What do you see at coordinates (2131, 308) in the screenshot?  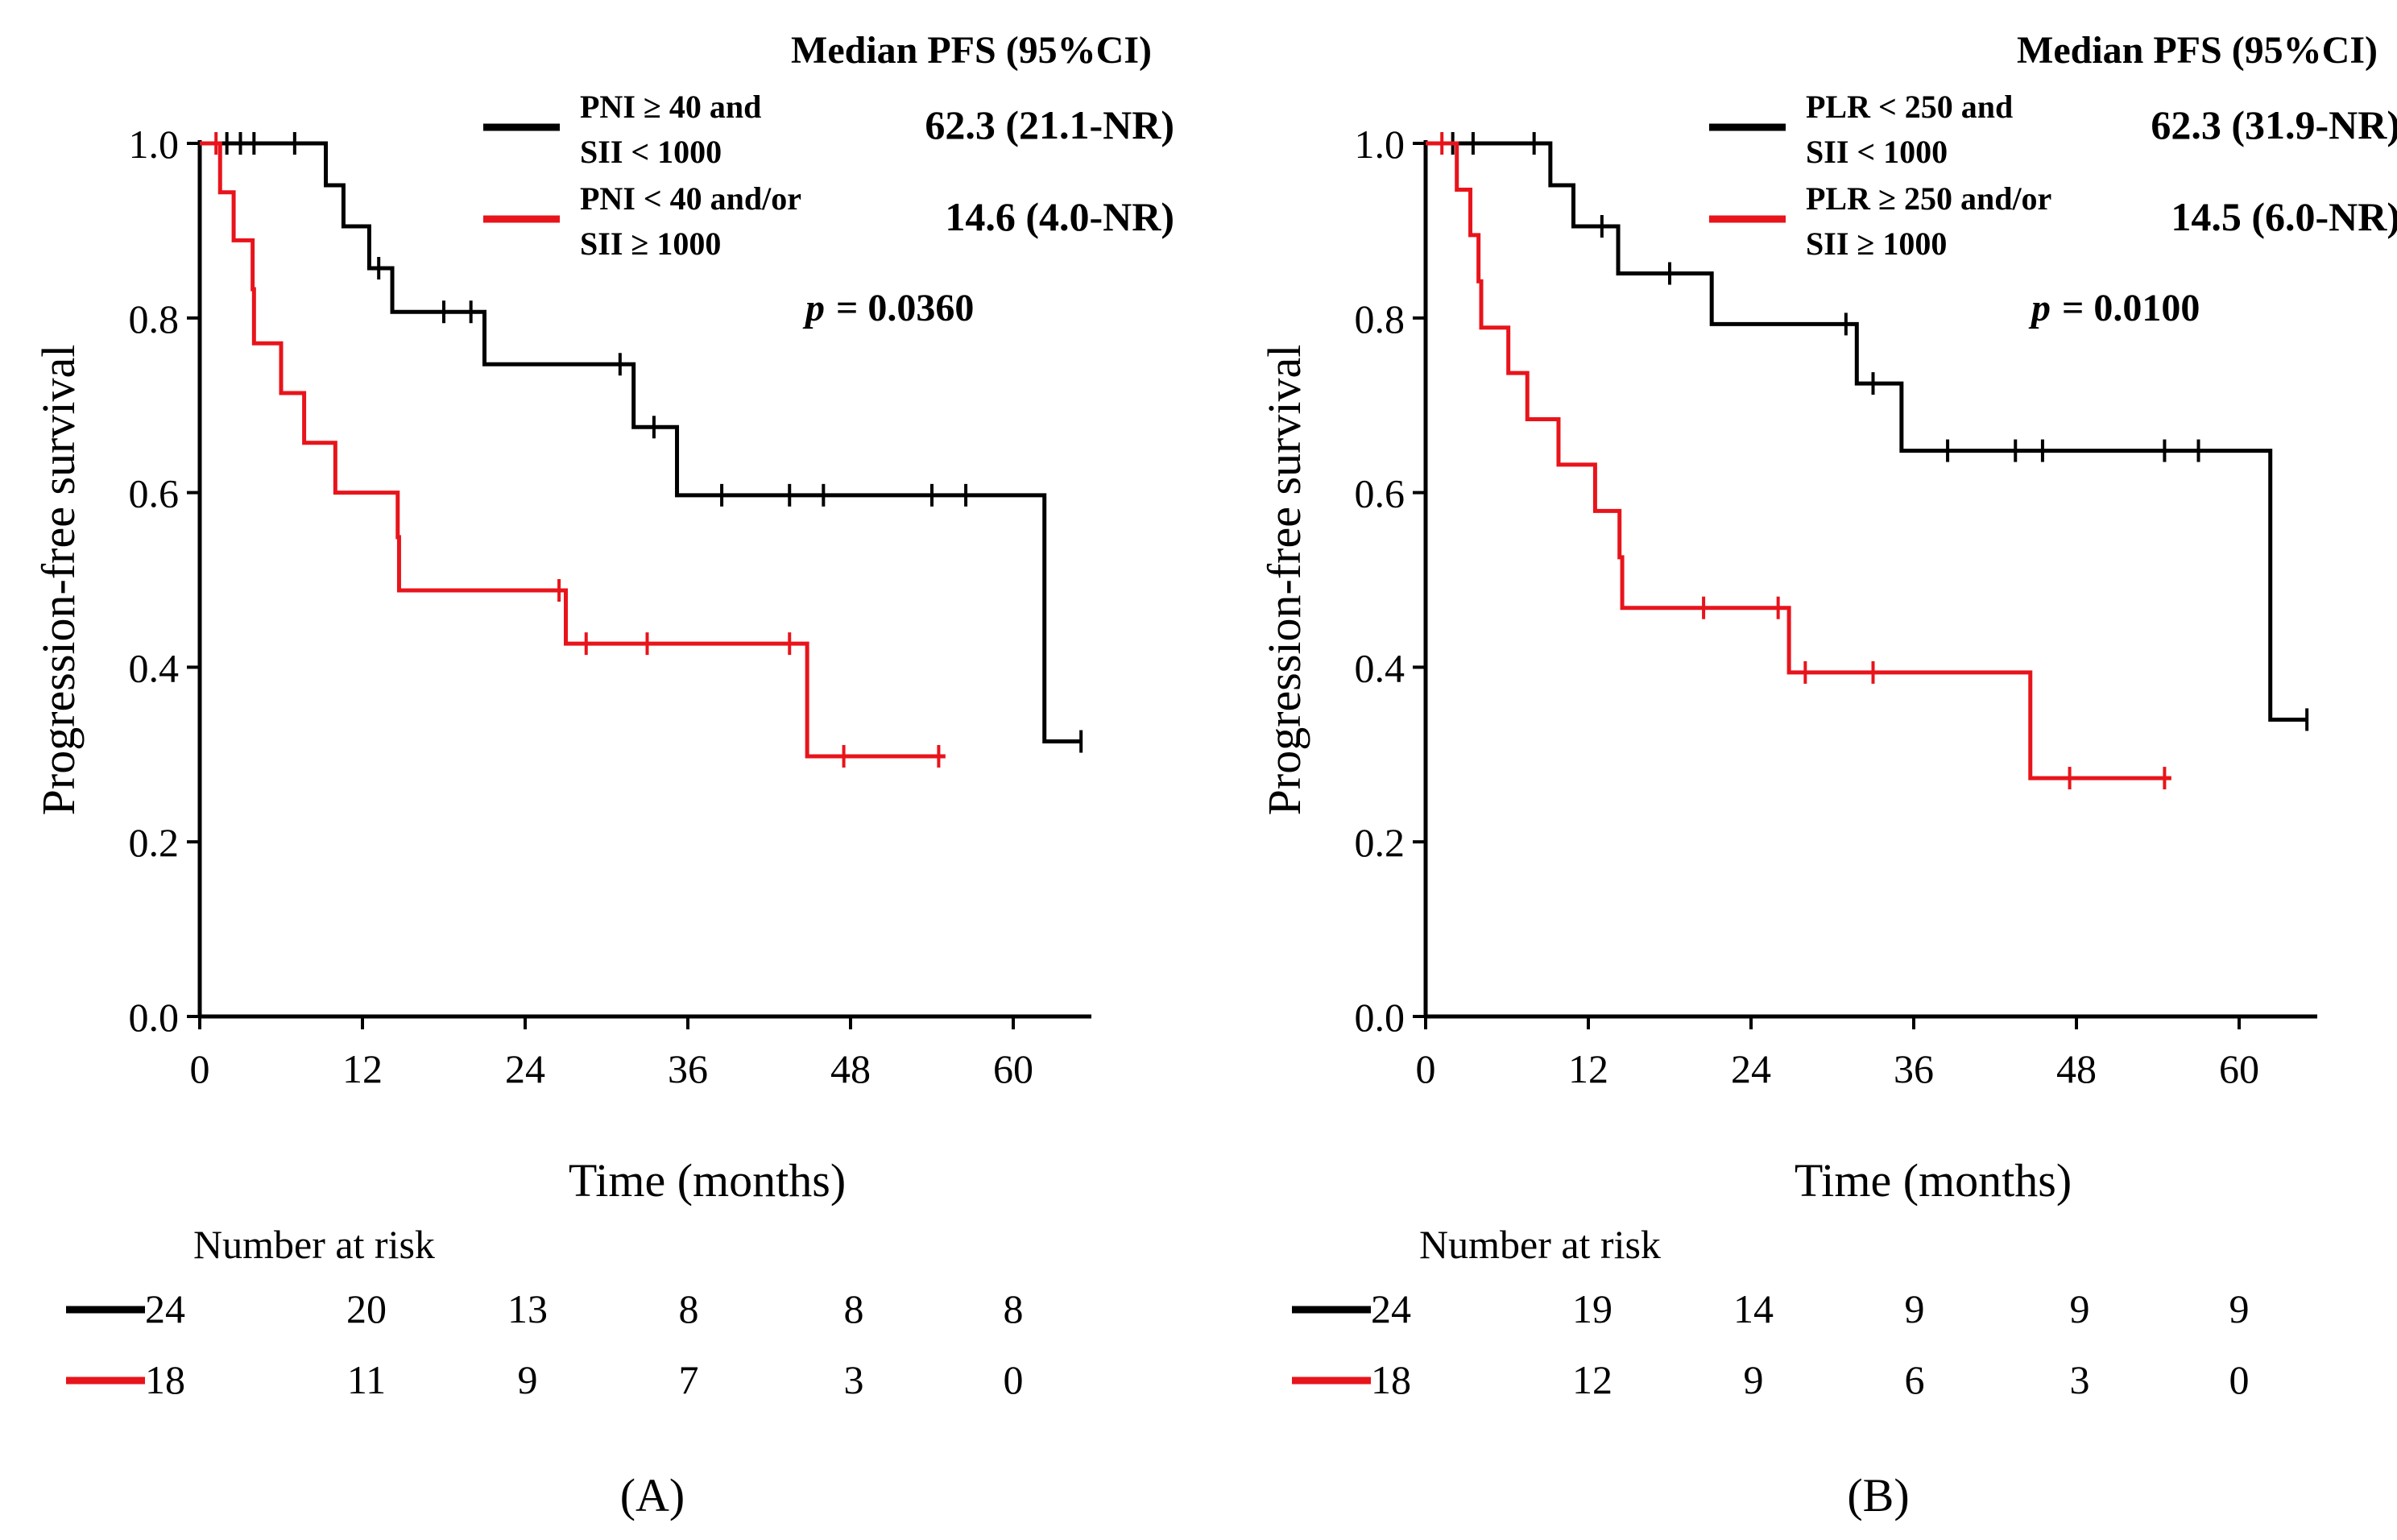 I see `p-value-number: = 0.0100` at bounding box center [2131, 308].